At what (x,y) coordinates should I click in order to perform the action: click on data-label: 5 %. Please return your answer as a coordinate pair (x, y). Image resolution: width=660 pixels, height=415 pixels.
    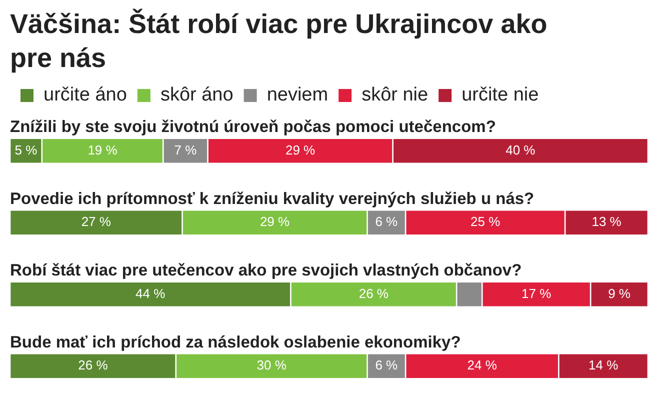
    Looking at the image, I should click on (26, 149).